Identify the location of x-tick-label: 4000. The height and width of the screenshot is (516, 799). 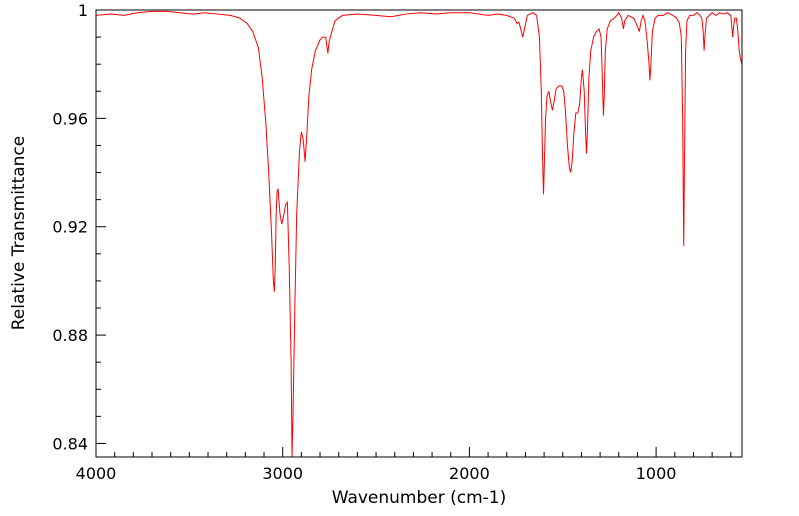
(96, 473).